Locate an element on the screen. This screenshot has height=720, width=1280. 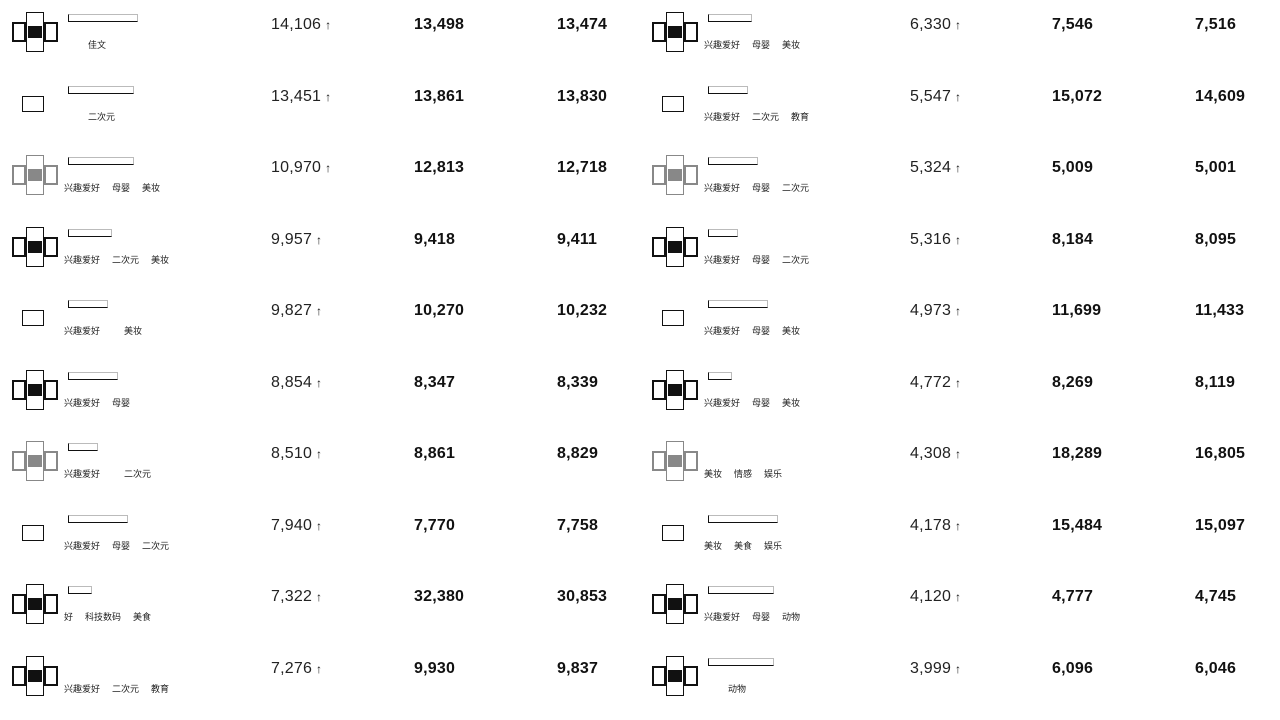
category-tags: 兴趣爱好 母婴 美妆 is located at coordinates (118, 187).